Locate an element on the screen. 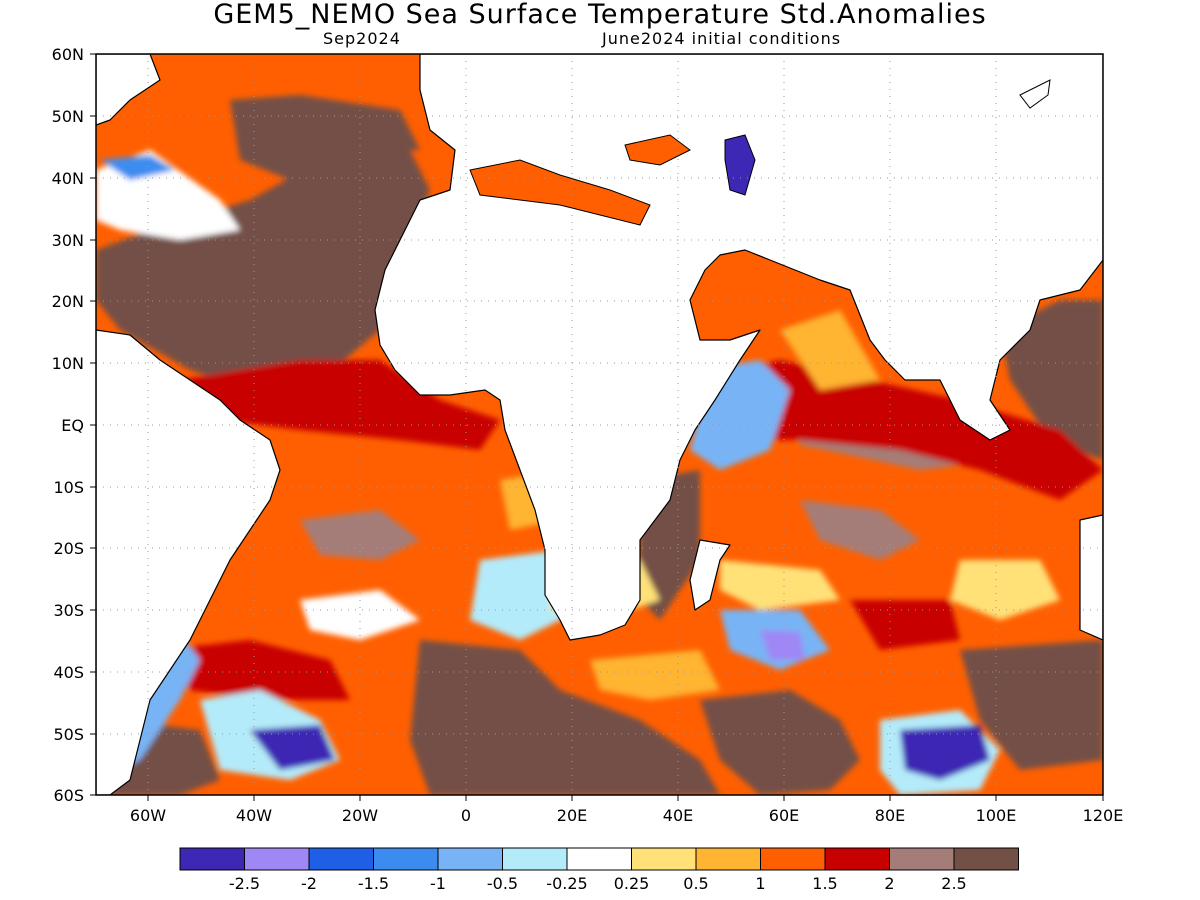 This screenshot has width=1200, height=900. colorbar-label: -2 is located at coordinates (309, 883).